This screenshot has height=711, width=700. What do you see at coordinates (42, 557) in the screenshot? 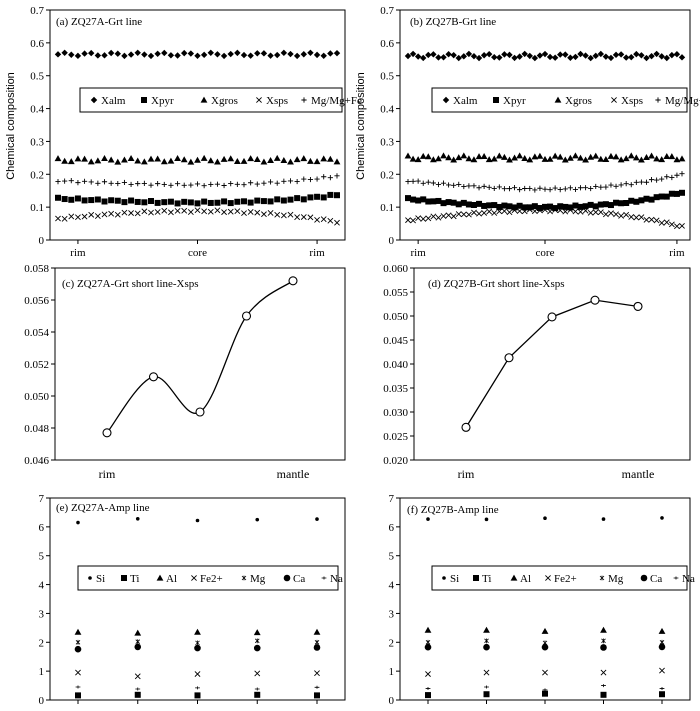
I see `y-tick-label: 5` at bounding box center [42, 557].